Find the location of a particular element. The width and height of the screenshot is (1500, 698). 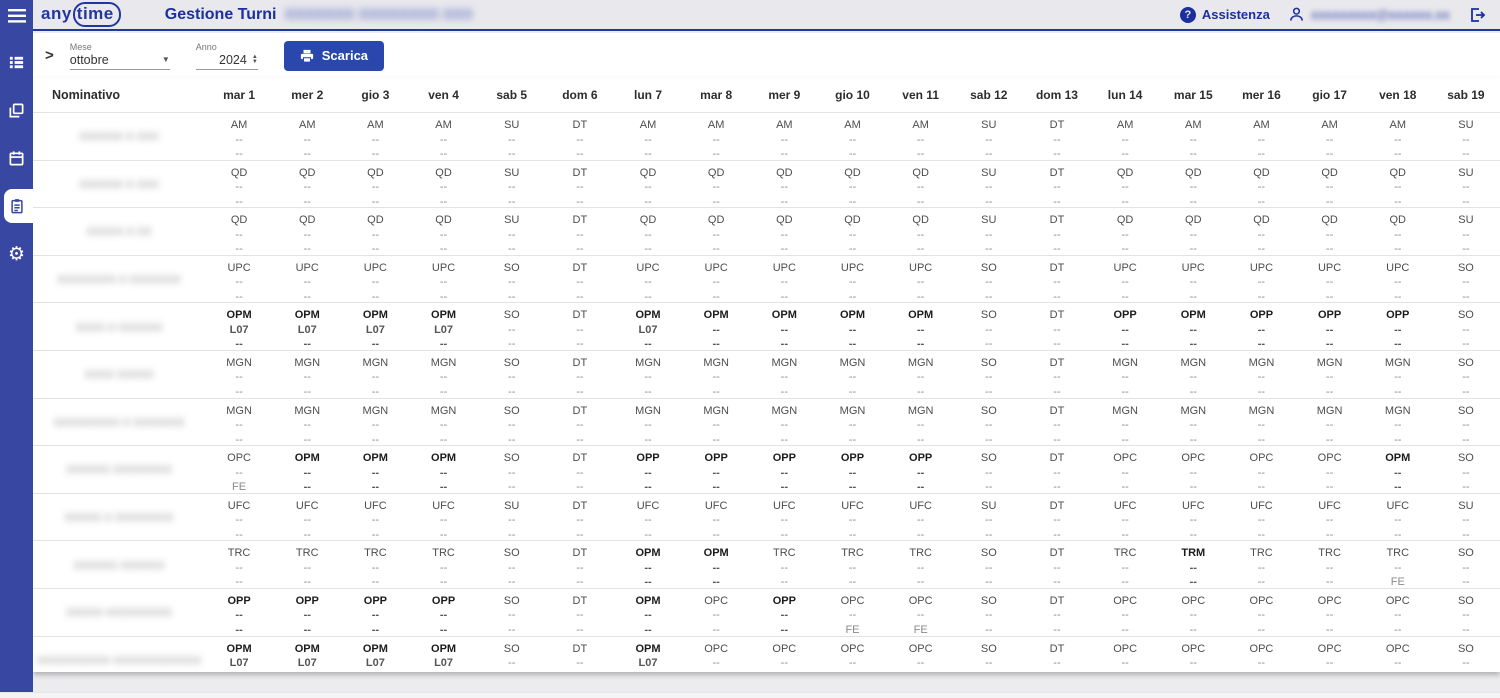

sidebar-item-settings: ⚙ is located at coordinates (16, 254).